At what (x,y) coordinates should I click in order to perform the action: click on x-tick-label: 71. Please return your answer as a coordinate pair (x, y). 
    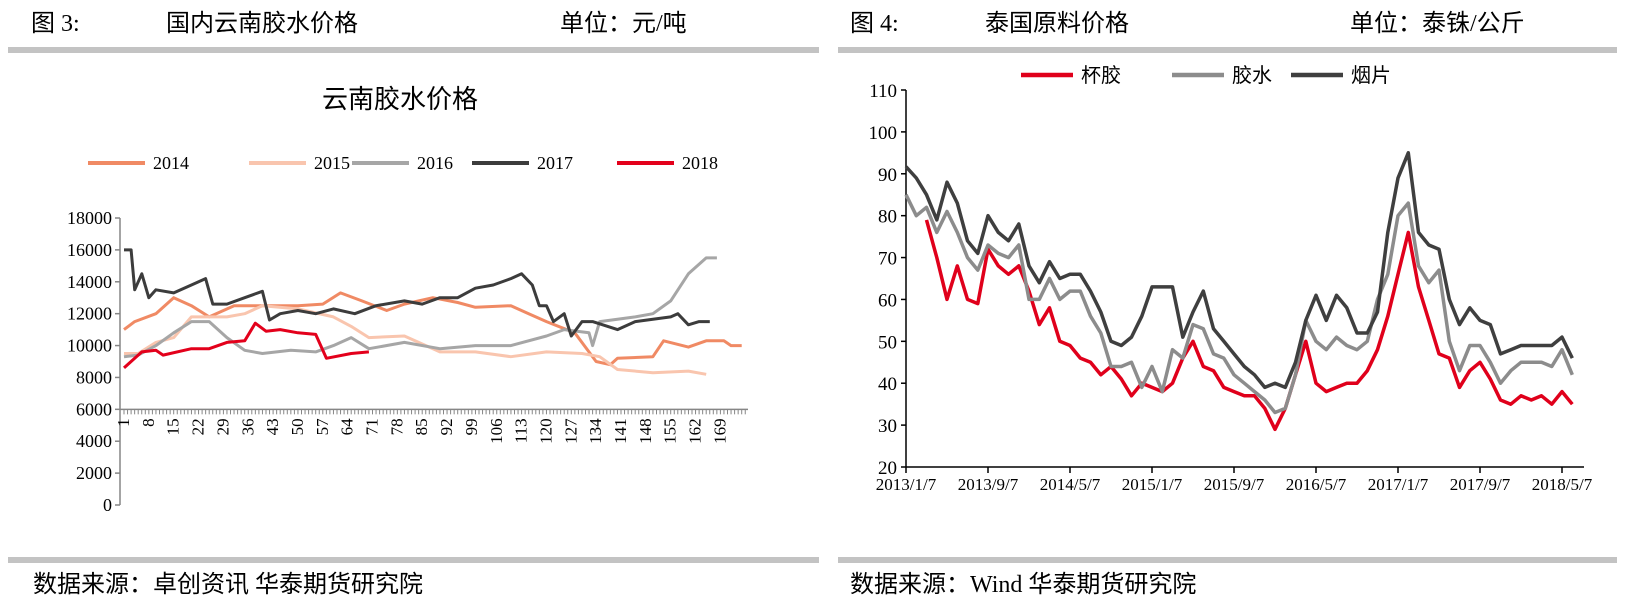
    Looking at the image, I should click on (372, 426).